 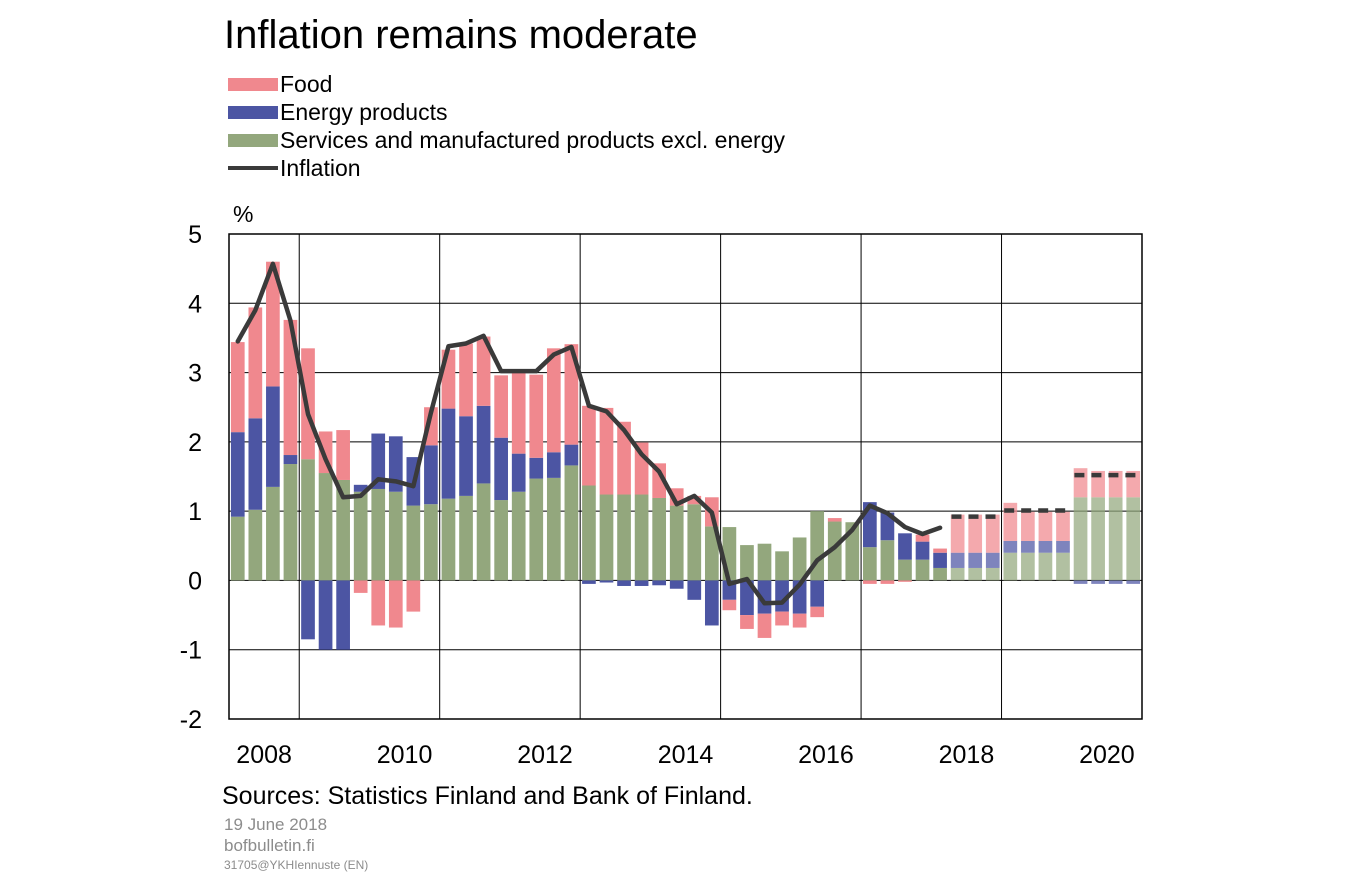 What do you see at coordinates (589, 533) in the screenshot?
I see `bar-services-2013Q1` at bounding box center [589, 533].